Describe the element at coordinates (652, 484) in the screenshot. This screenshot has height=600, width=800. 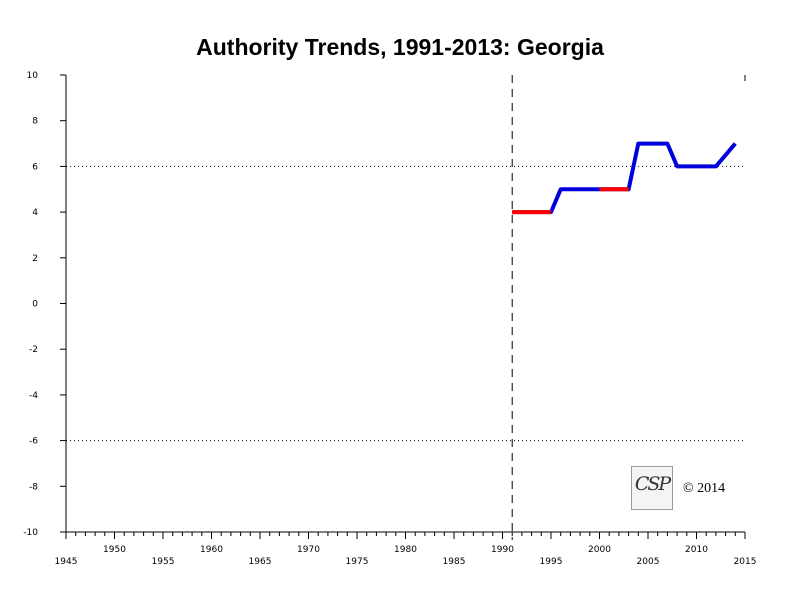
I see `csp-logo-text: CSP` at that location.